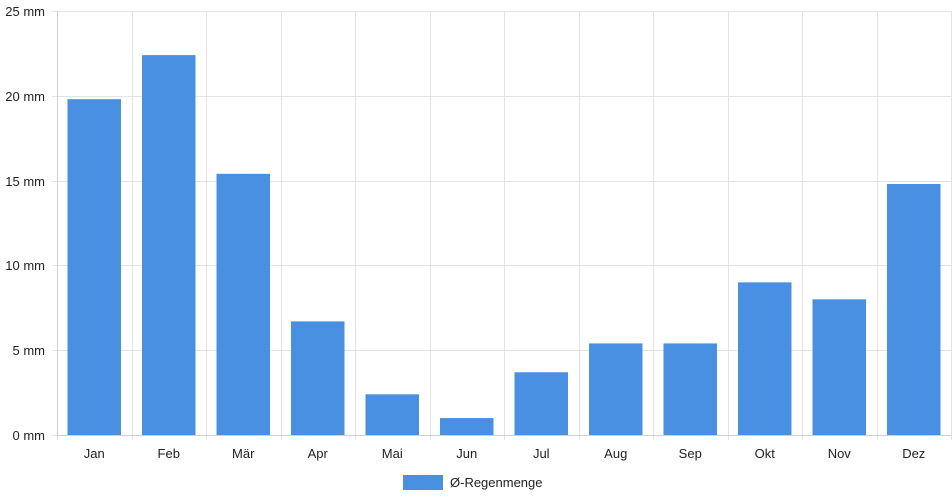 The image size is (952, 500). I want to click on bar-apr, so click(318, 378).